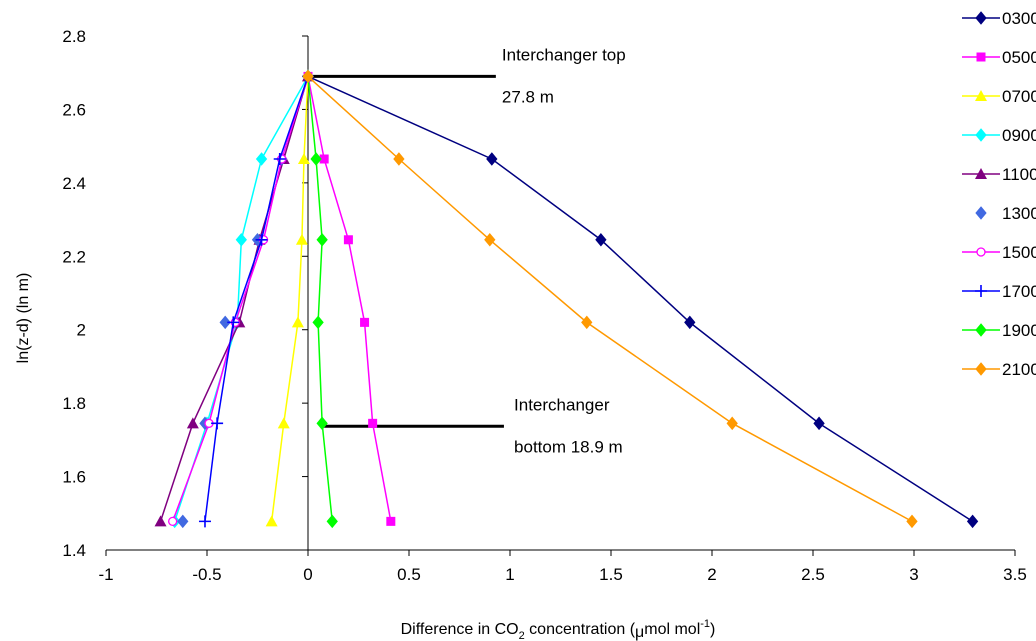 The image size is (1036, 641). Describe the element at coordinates (105, 574) in the screenshot. I see `x-tick-label: -1` at that location.